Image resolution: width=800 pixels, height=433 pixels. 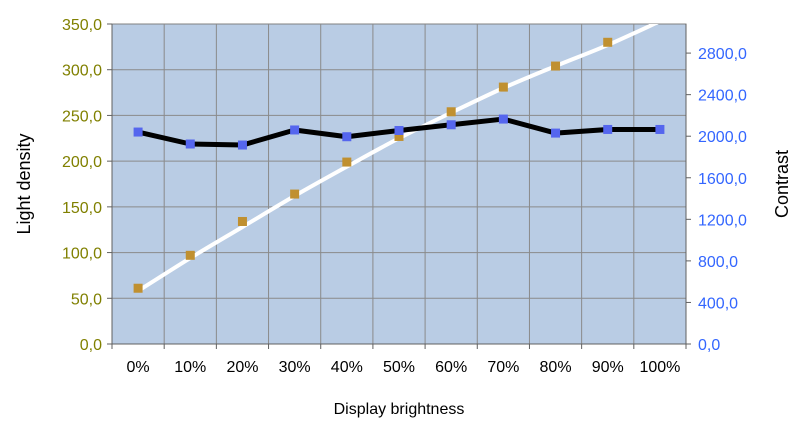 I want to click on y-left-tick-label: 200,0, so click(x=82, y=162).